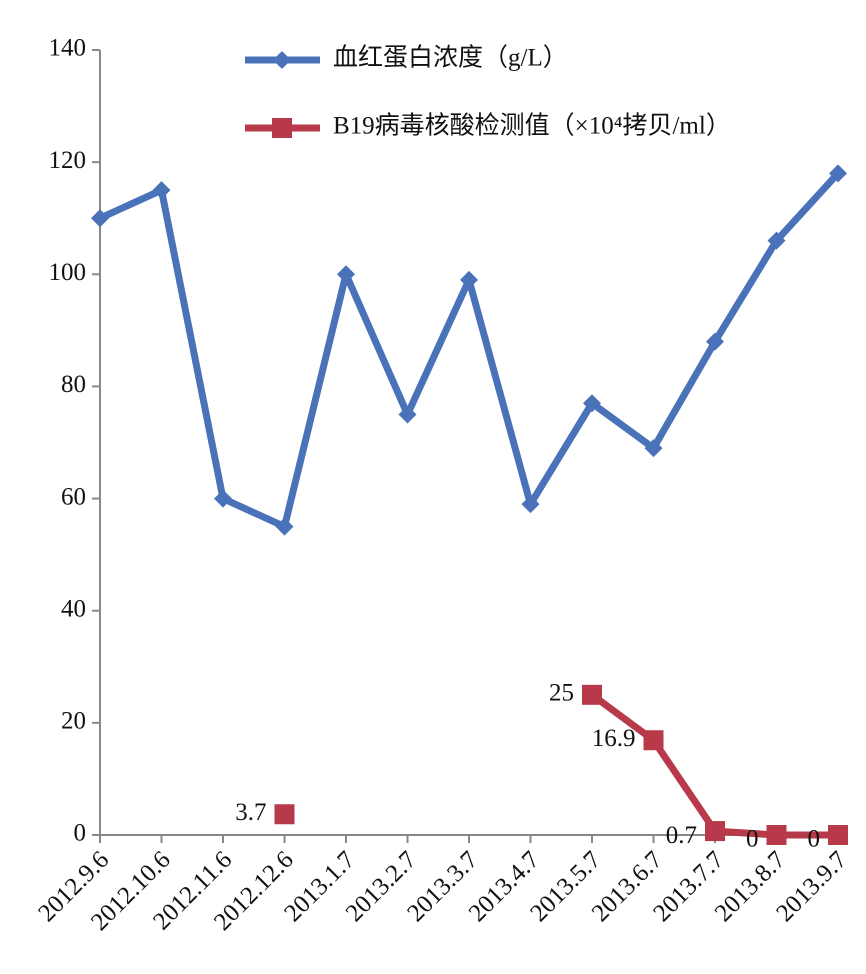  Describe the element at coordinates (713, 765) in the screenshot. I see `series-line` at that location.